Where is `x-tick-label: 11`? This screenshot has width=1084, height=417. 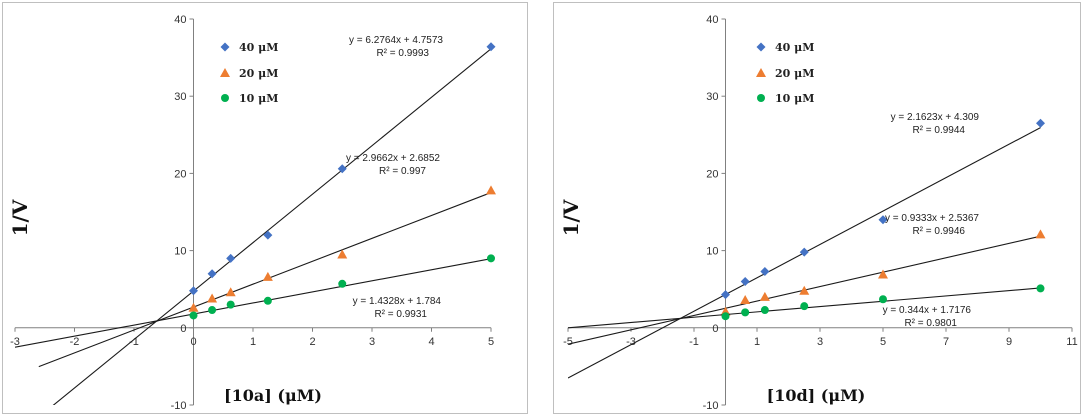 x-tick-label: 11 is located at coordinates (1071, 342).